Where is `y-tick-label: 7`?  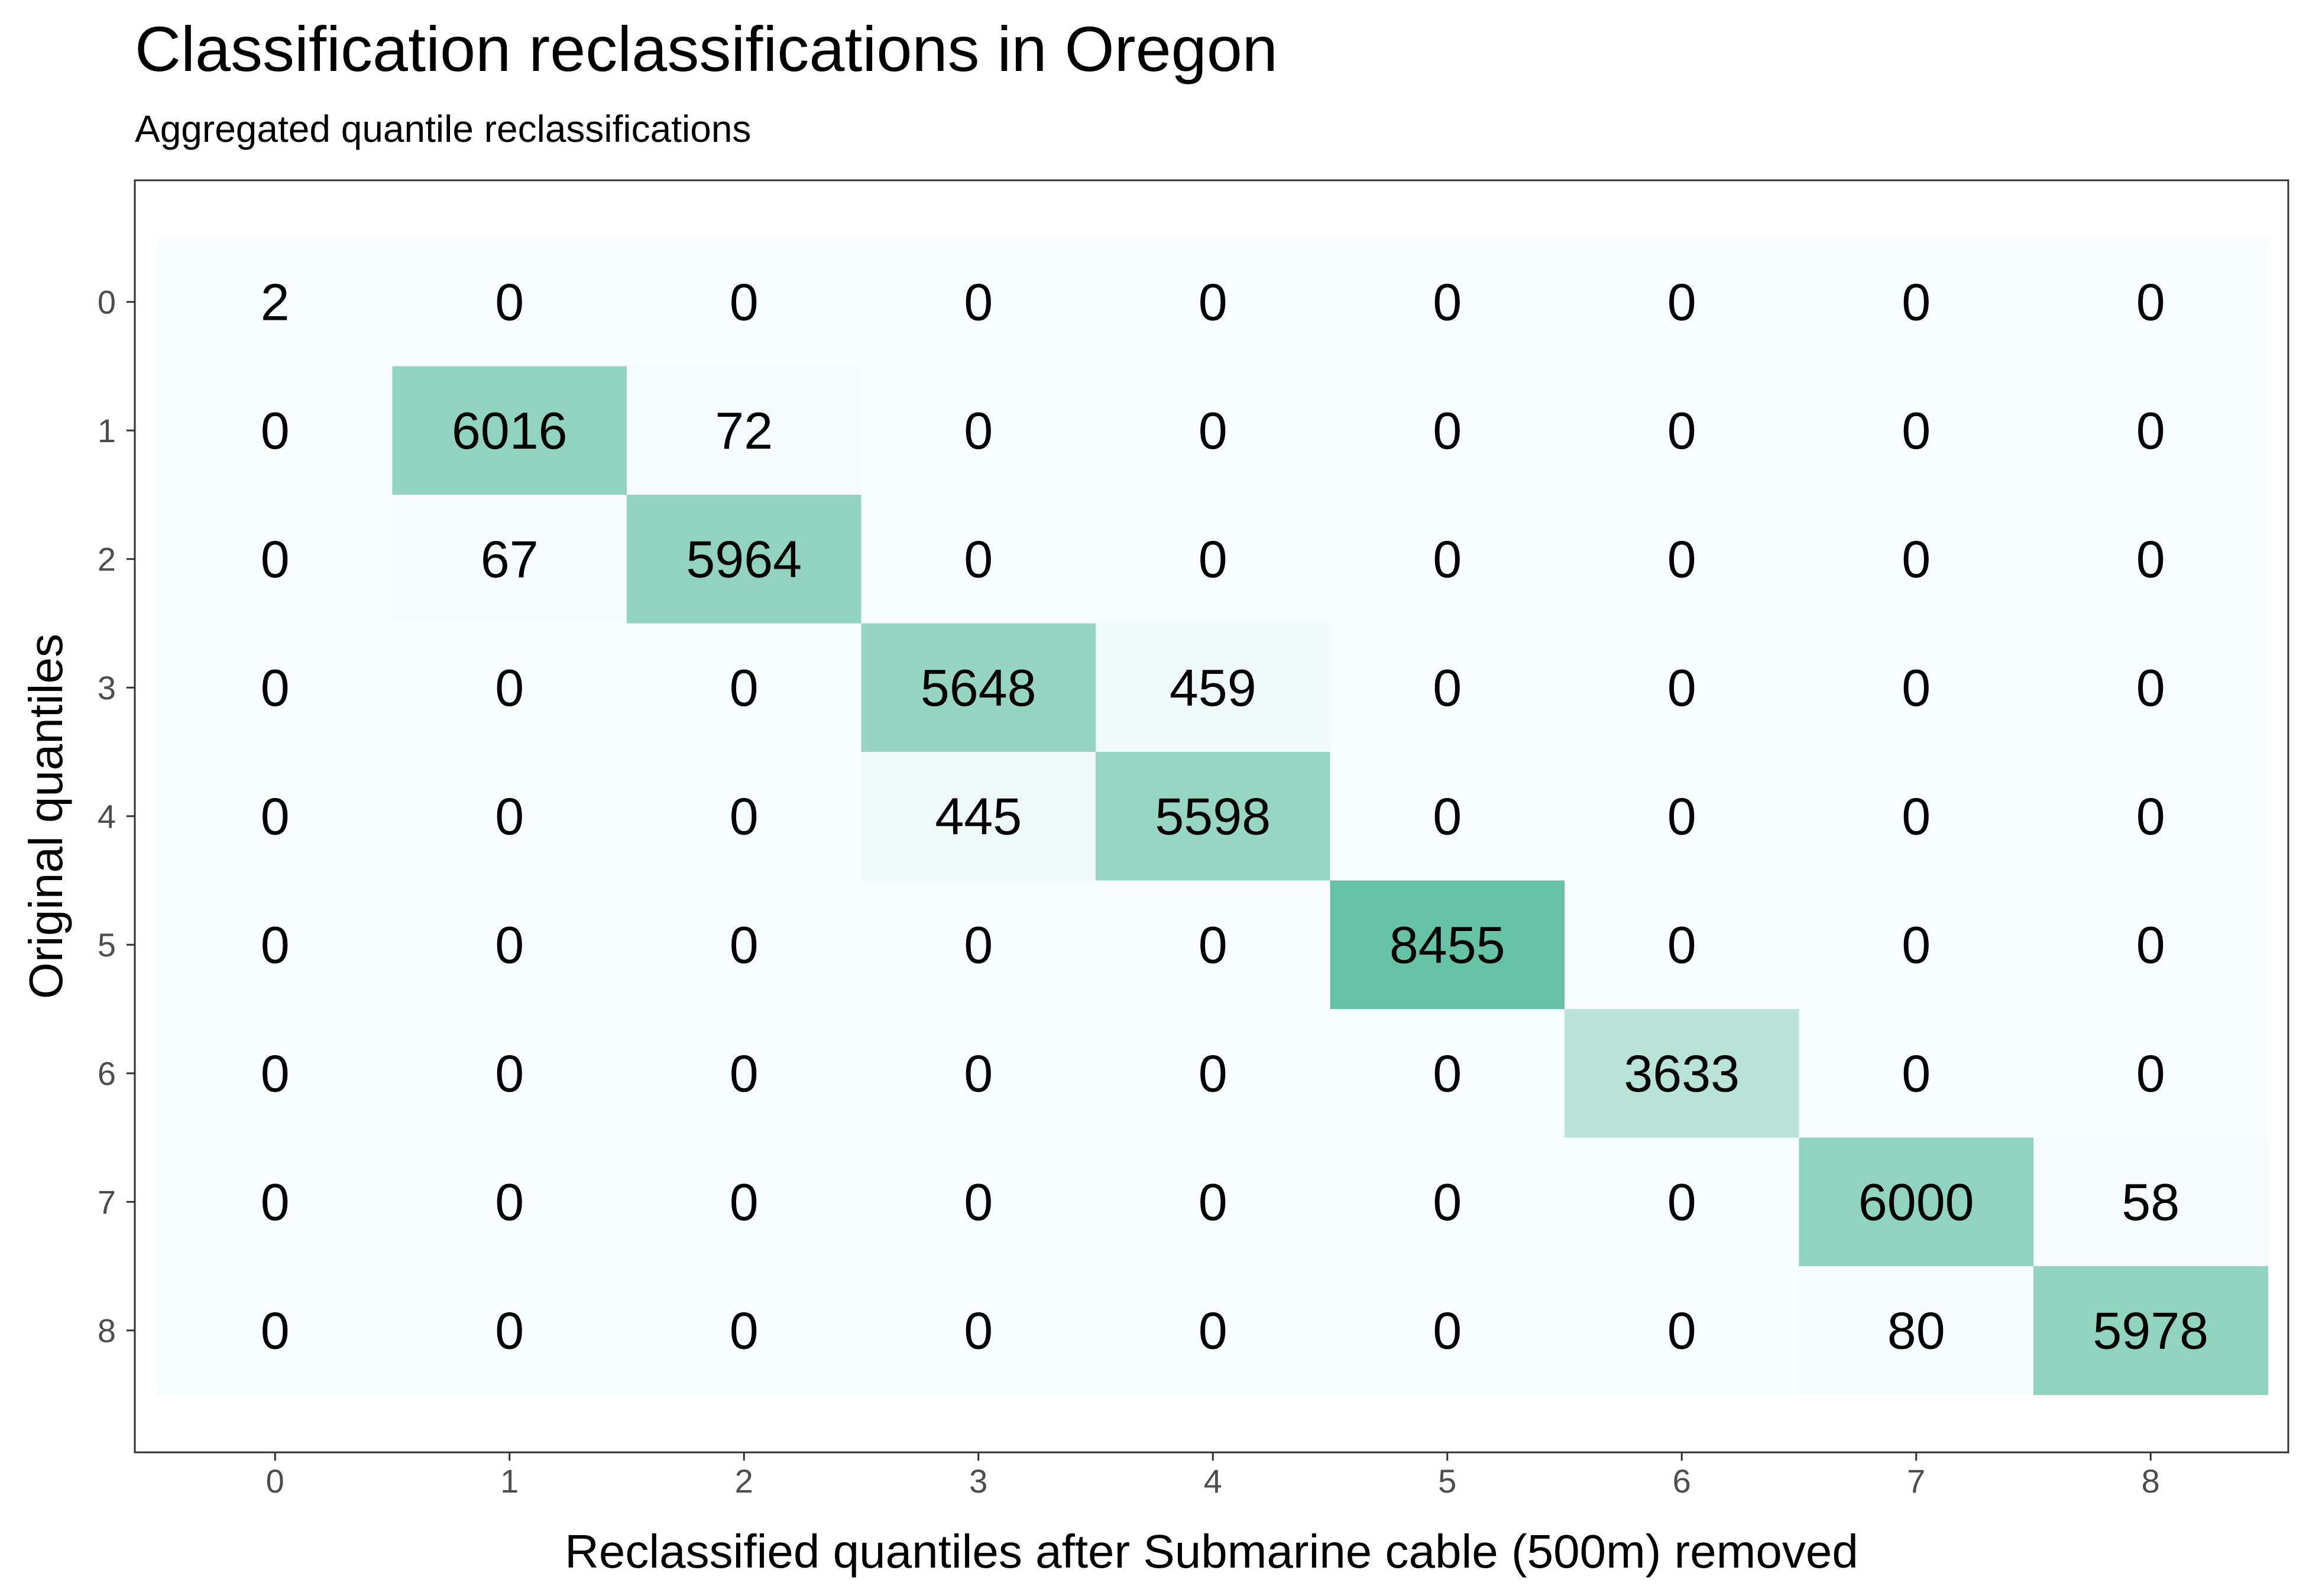
y-tick-label: 7 is located at coordinates (107, 1202).